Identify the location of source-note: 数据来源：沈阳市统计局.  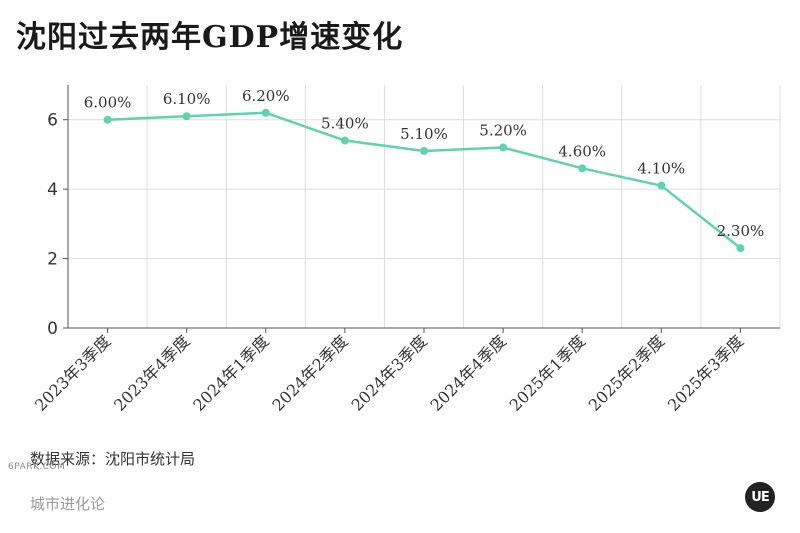
(113, 459).